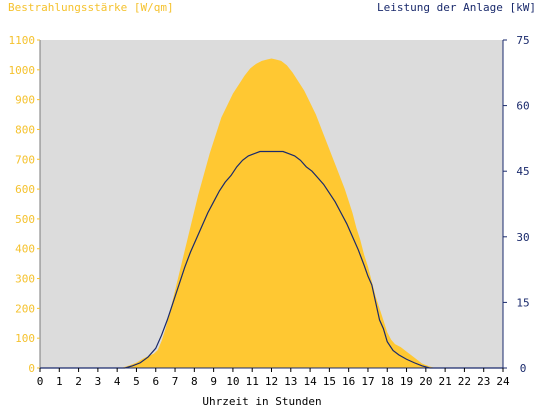 The height and width of the screenshot is (408, 544). What do you see at coordinates (25, 219) in the screenshot?
I see `left-tick-label: 500` at bounding box center [25, 219].